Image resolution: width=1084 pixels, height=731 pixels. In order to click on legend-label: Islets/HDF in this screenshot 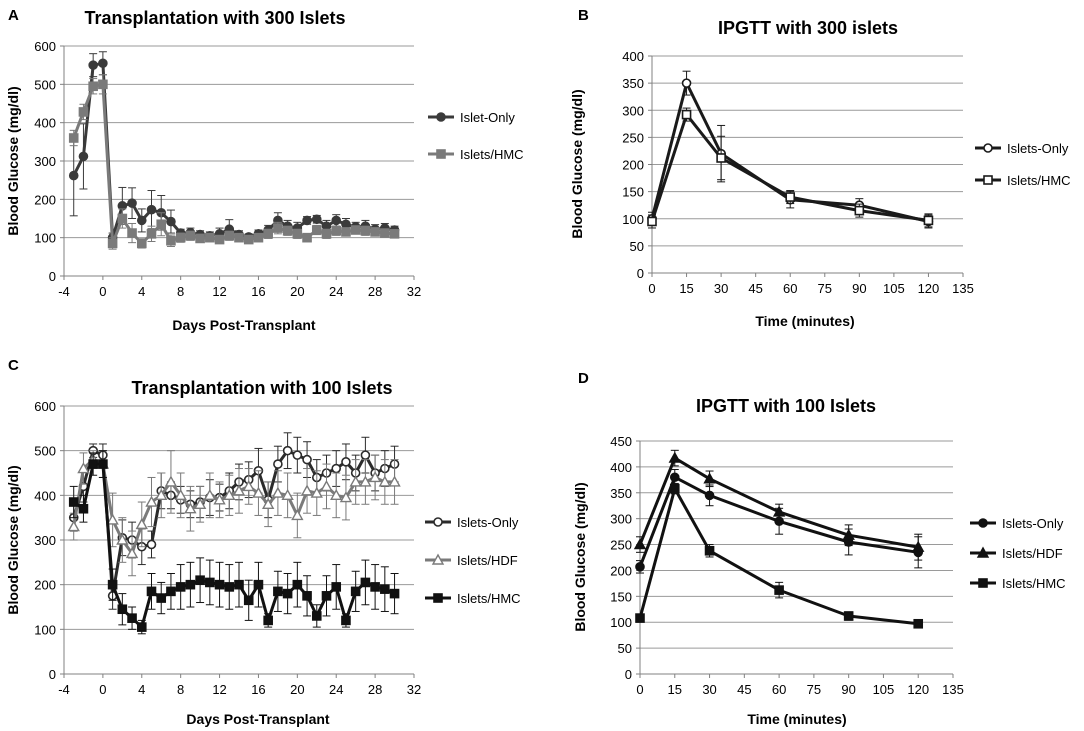, I will do `click(1032, 553)`.